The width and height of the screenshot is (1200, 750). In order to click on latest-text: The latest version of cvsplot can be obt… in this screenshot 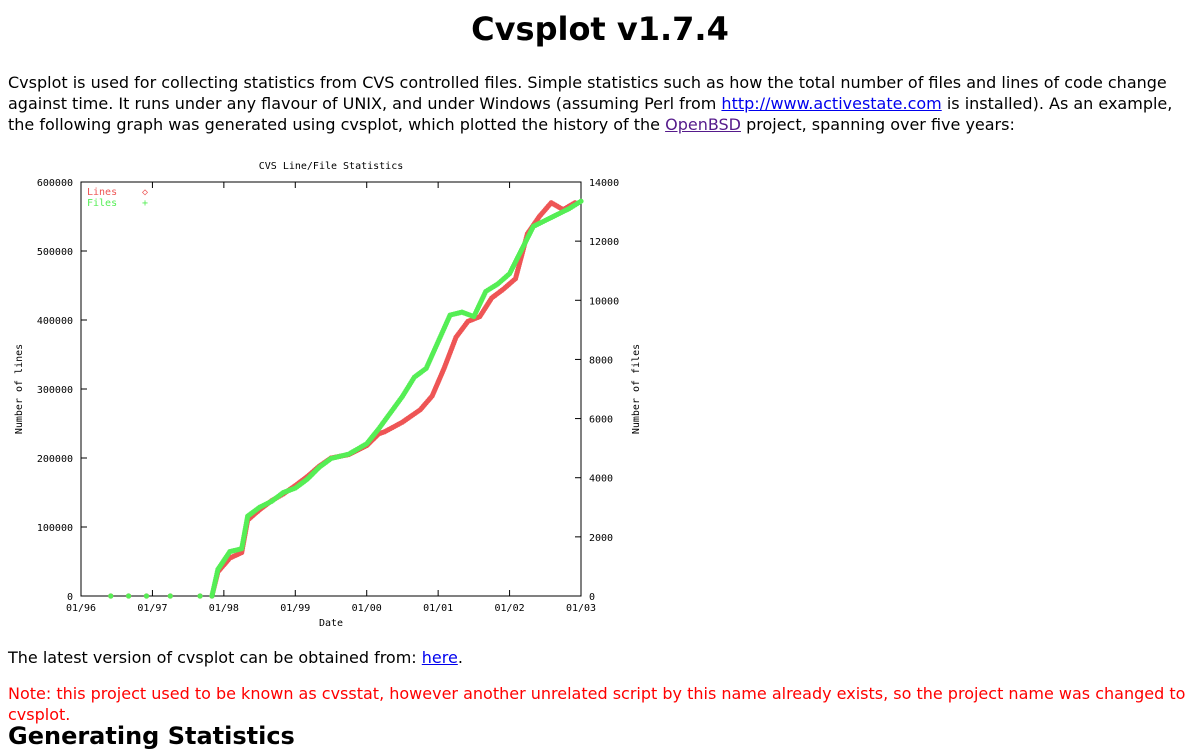, I will do `click(215, 657)`.